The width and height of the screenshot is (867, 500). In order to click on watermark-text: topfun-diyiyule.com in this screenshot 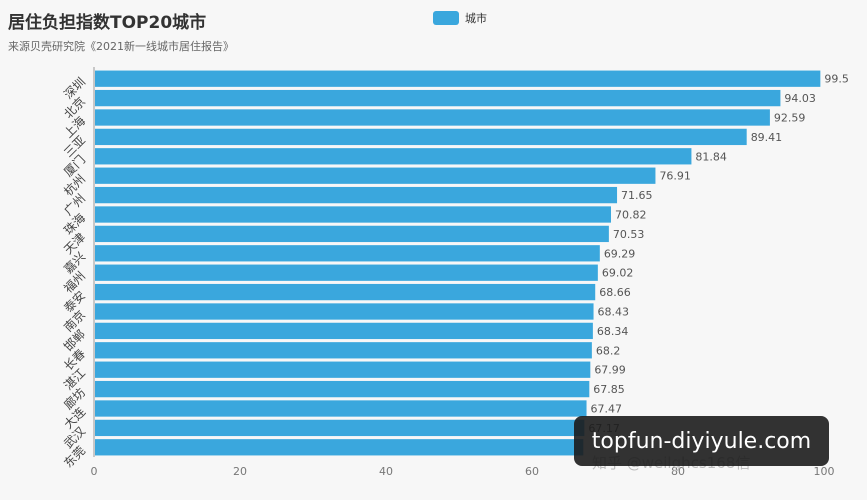, I will do `click(701, 441)`.